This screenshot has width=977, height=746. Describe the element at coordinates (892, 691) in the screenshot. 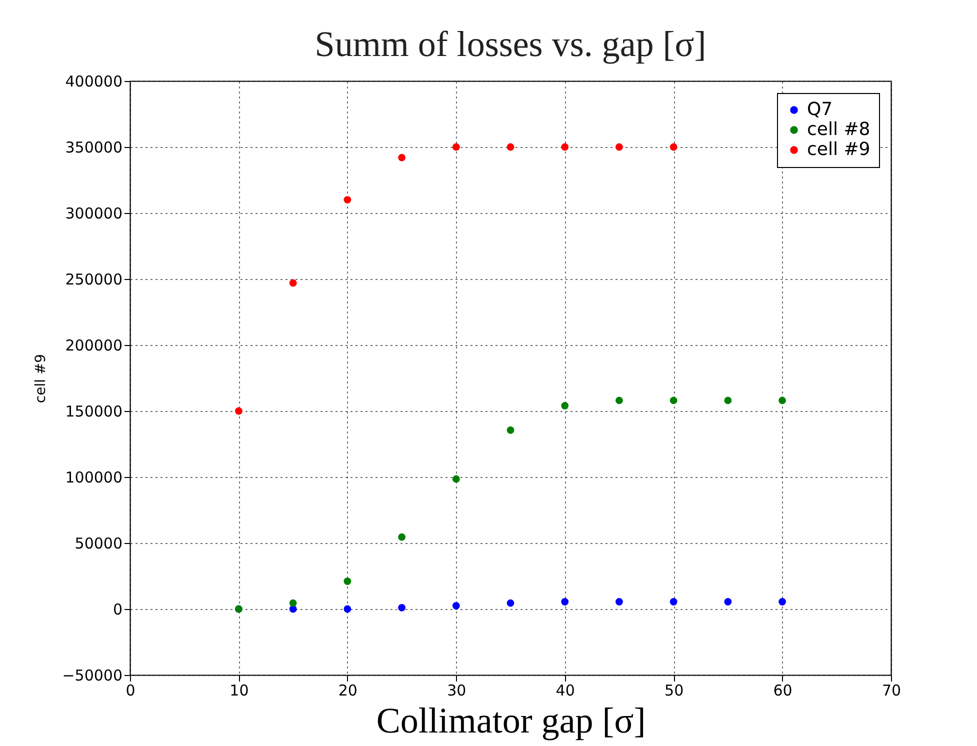

I see `x-tick-label: 70` at that location.